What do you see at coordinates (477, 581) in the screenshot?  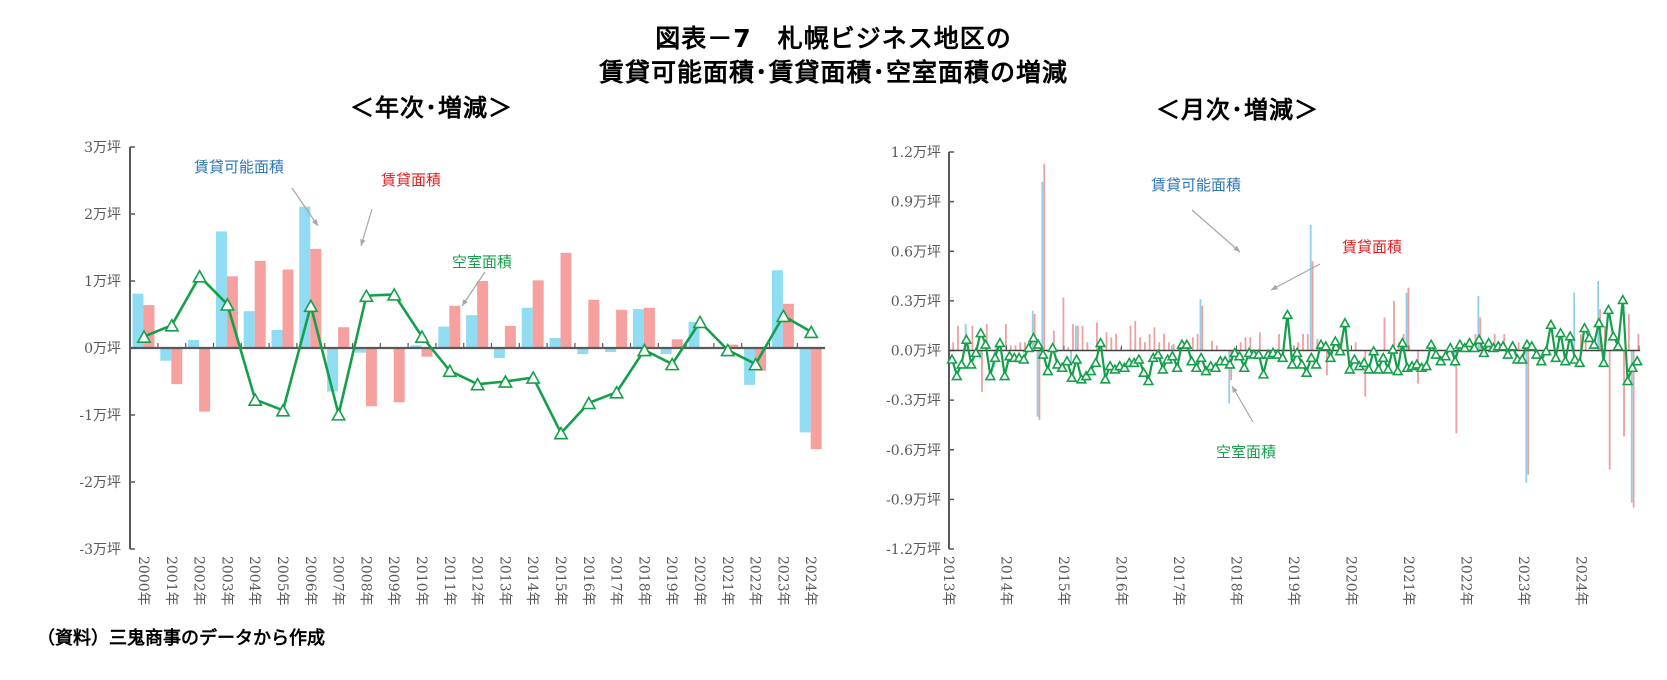 I see `x-tick-label: 2012年` at bounding box center [477, 581].